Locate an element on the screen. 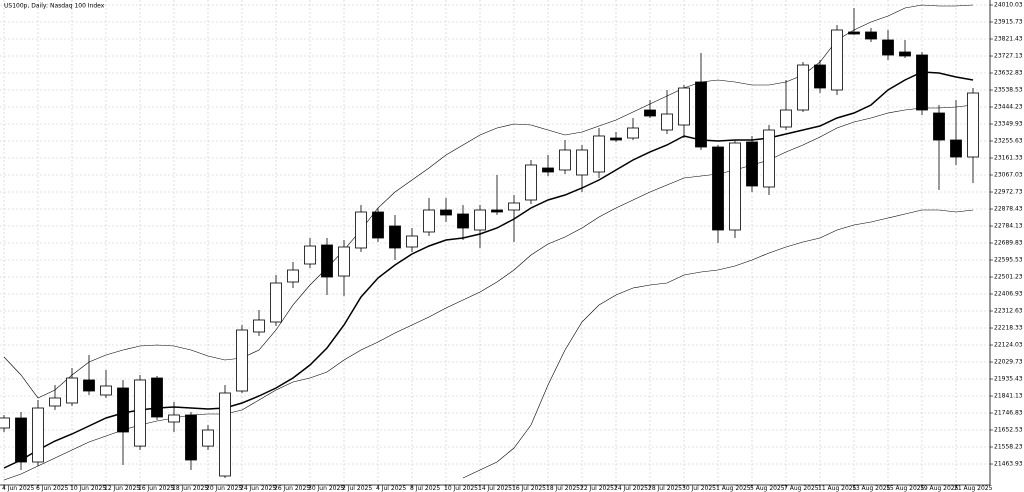  x-tick-label: 8 Jul 2025 is located at coordinates (425, 488).